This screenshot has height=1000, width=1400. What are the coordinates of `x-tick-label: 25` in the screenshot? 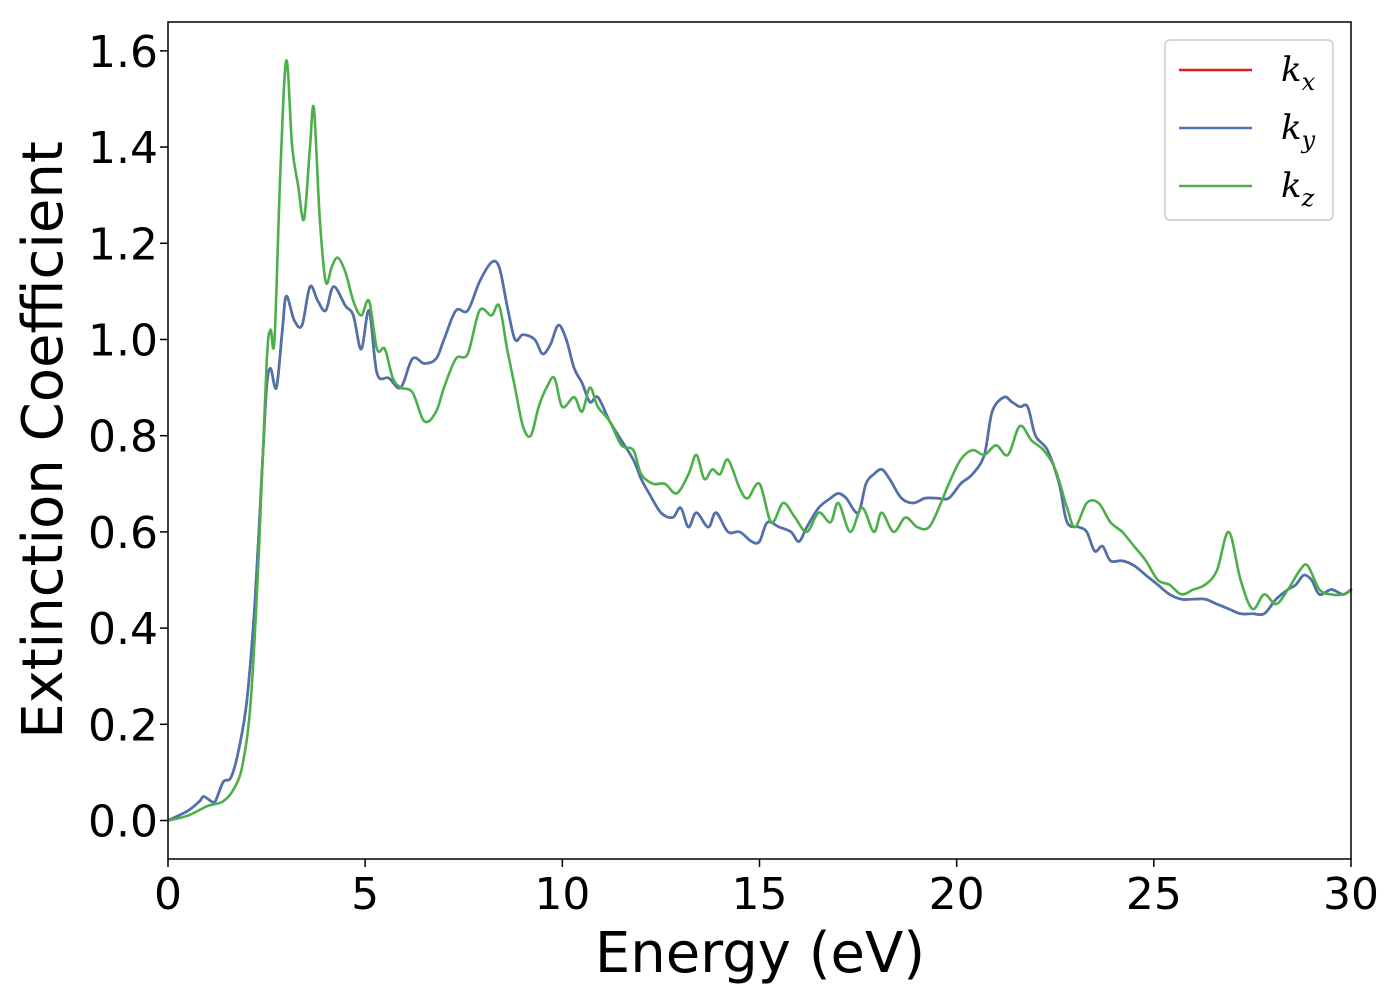 It's located at (1154, 894).